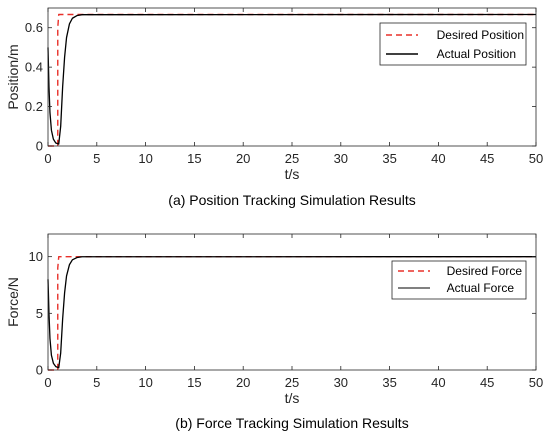  What do you see at coordinates (13, 302) in the screenshot?
I see `y-axis-label: Force/N` at bounding box center [13, 302].